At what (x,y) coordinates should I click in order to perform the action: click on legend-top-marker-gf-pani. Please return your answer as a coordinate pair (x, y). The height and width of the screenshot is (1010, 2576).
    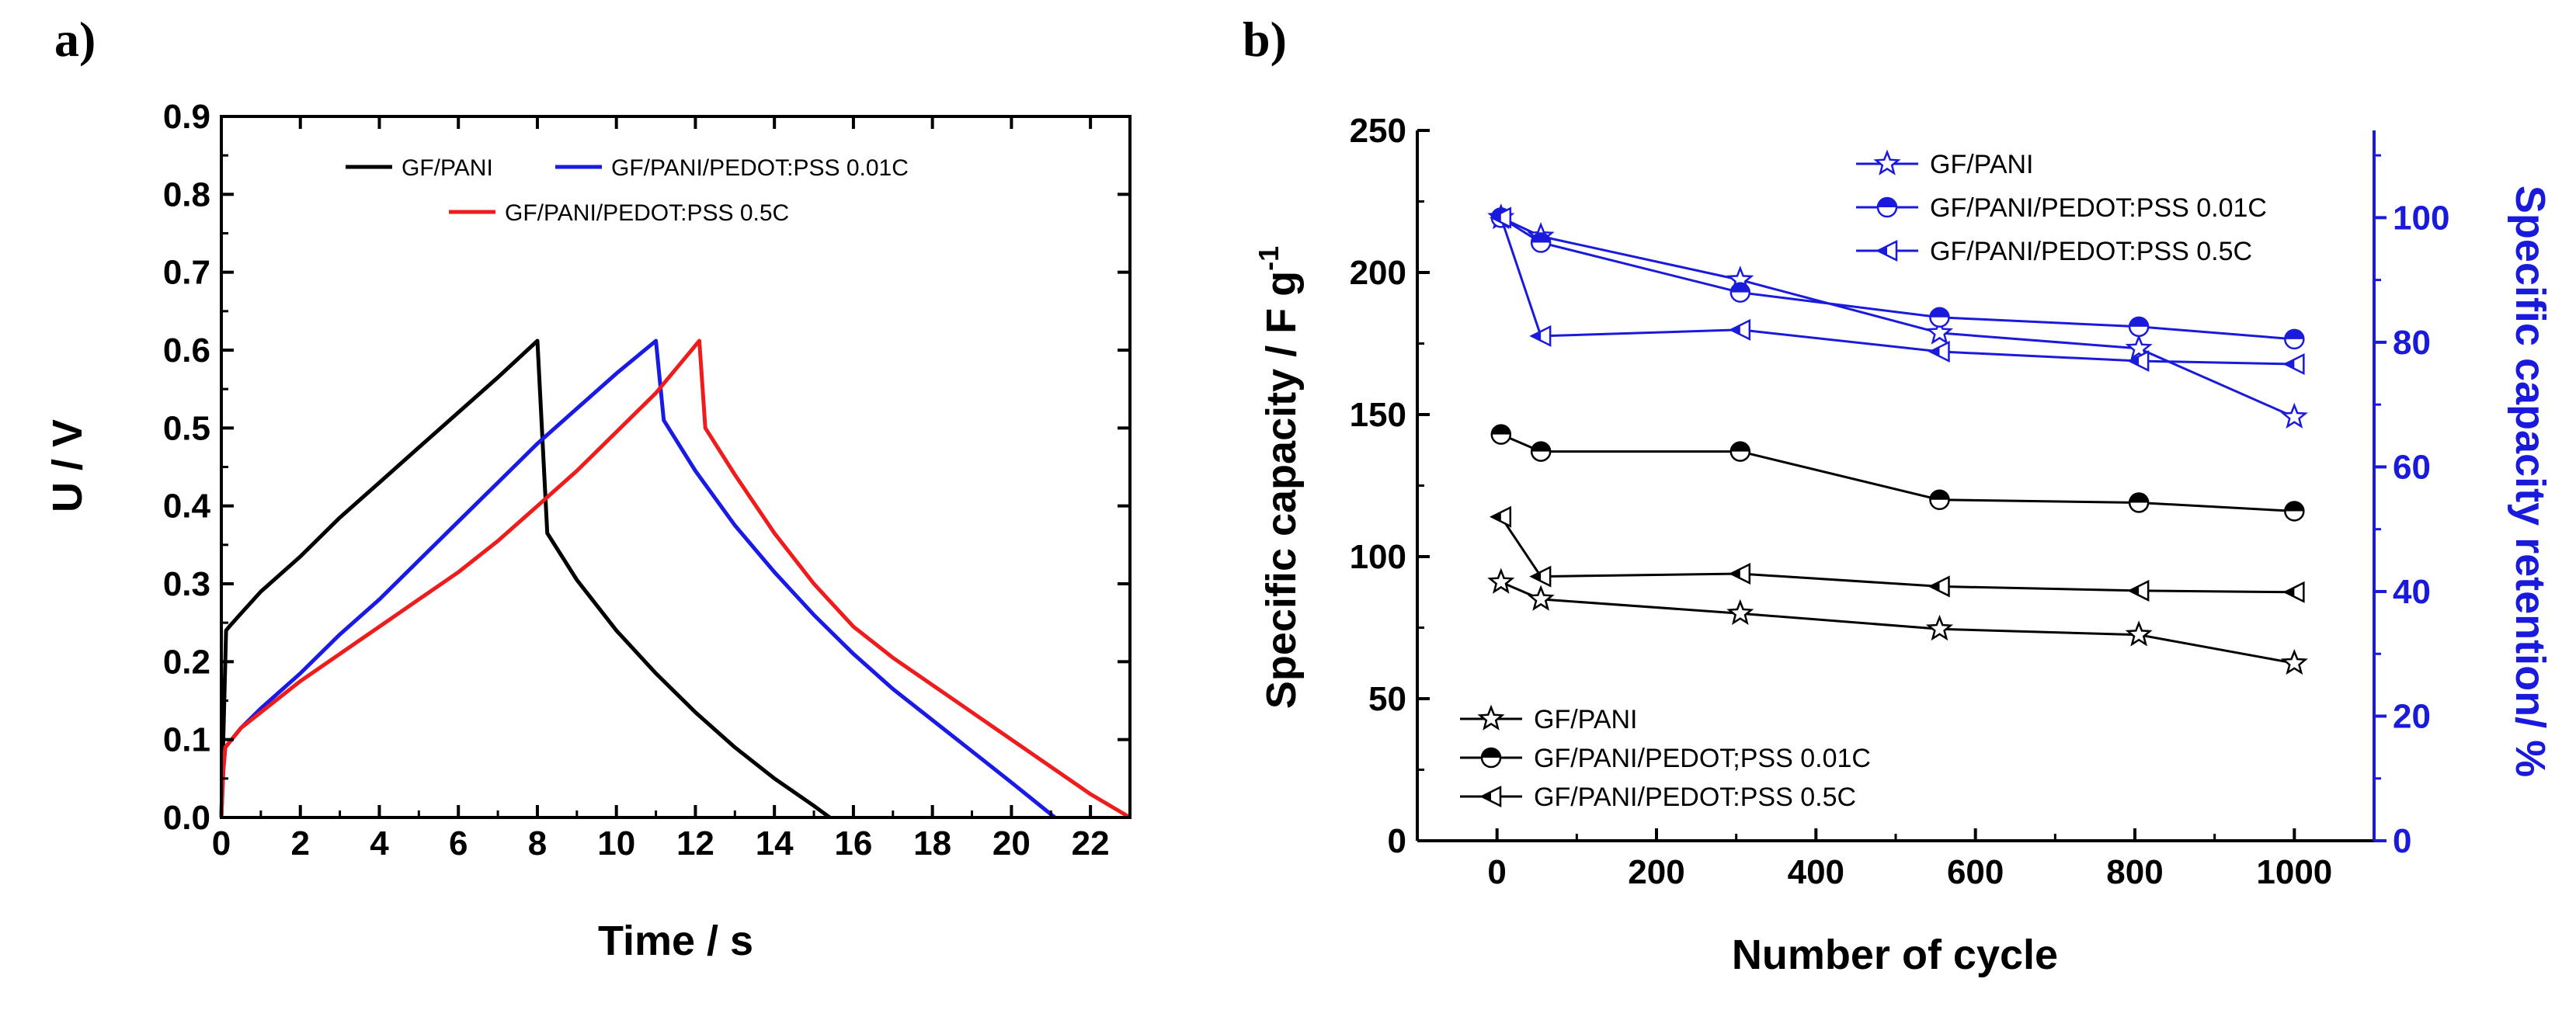
    Looking at the image, I should click on (1887, 162).